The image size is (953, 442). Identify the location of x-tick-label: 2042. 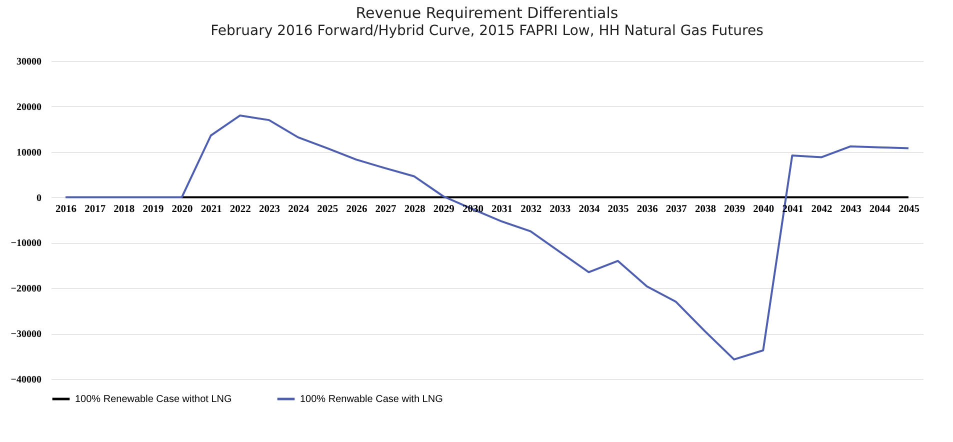
(821, 209).